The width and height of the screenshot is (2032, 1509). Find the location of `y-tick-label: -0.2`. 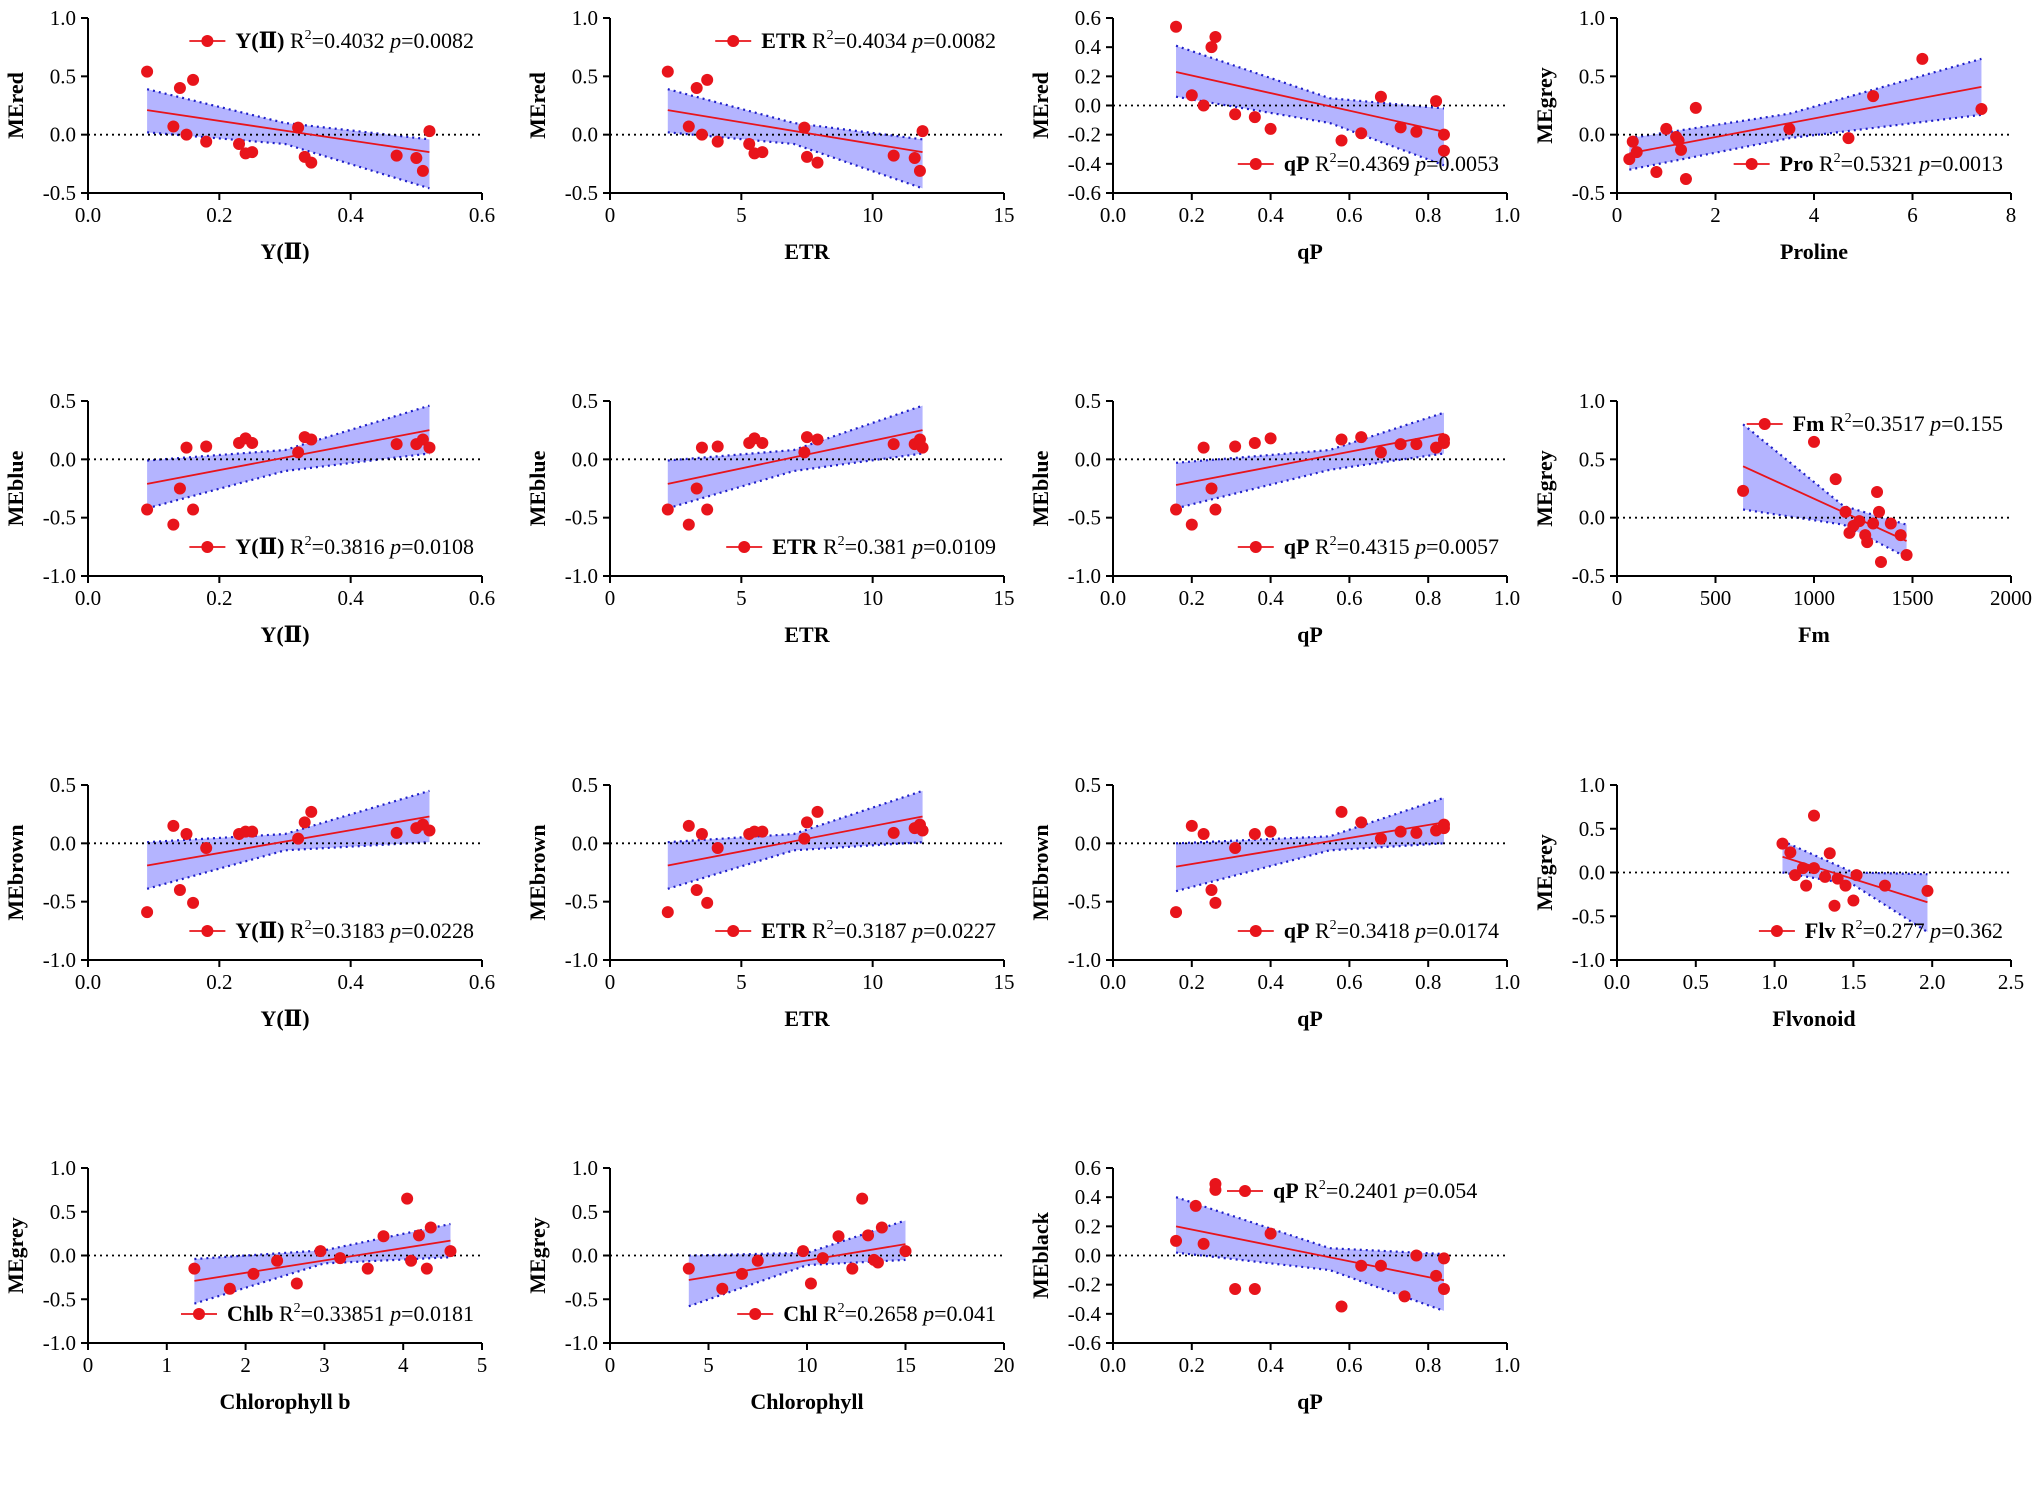

y-tick-label: -0.2 is located at coordinates (1084, 1285).